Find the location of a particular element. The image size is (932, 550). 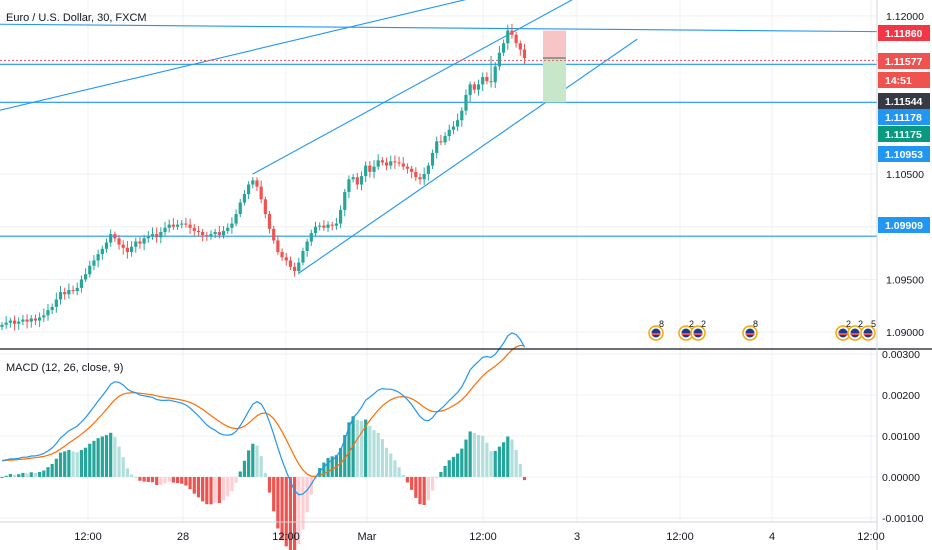

price-tag-label: 1.11577 is located at coordinates (904, 62).